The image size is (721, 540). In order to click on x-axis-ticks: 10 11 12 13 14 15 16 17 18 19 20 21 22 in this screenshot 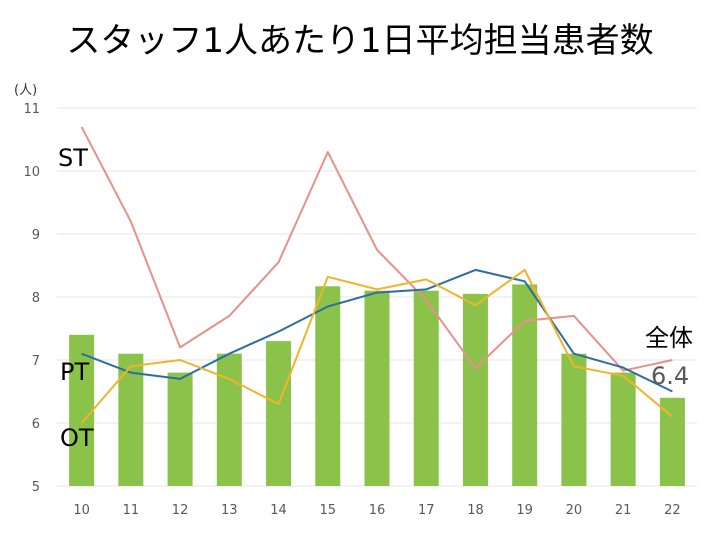, I will do `click(376, 510)`.